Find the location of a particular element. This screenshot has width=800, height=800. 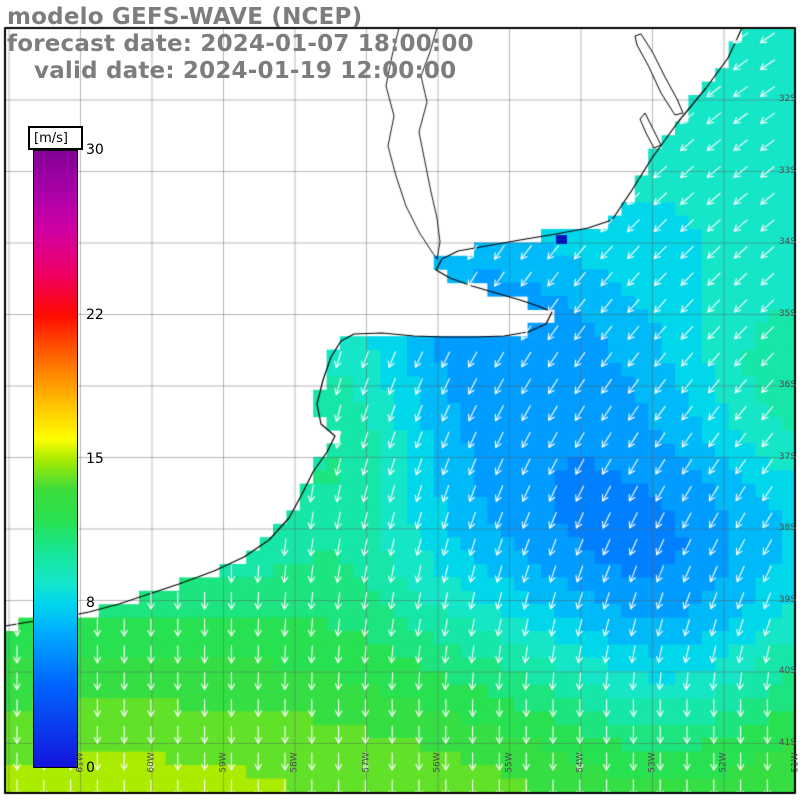

lon-label: 52W is located at coordinates (723, 762).